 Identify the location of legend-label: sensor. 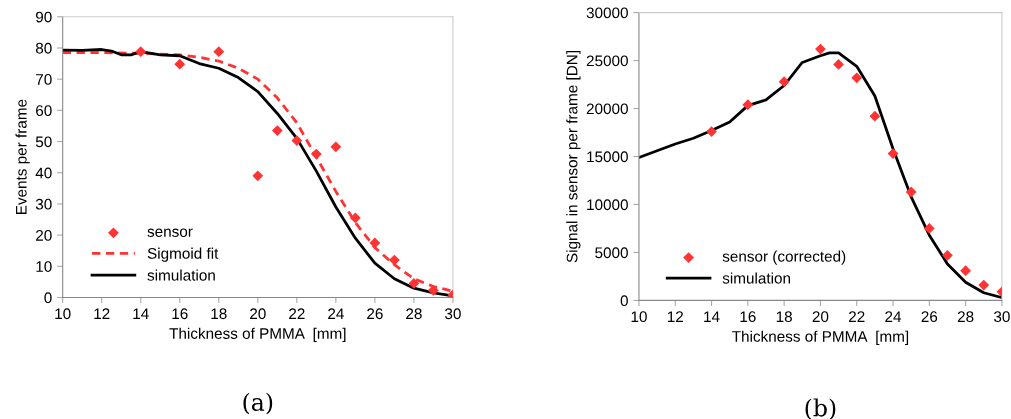
(170, 232).